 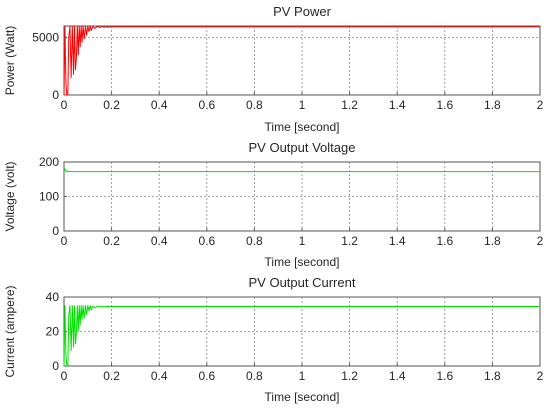 What do you see at coordinates (53, 297) in the screenshot?
I see `y-tick-label: 40` at bounding box center [53, 297].